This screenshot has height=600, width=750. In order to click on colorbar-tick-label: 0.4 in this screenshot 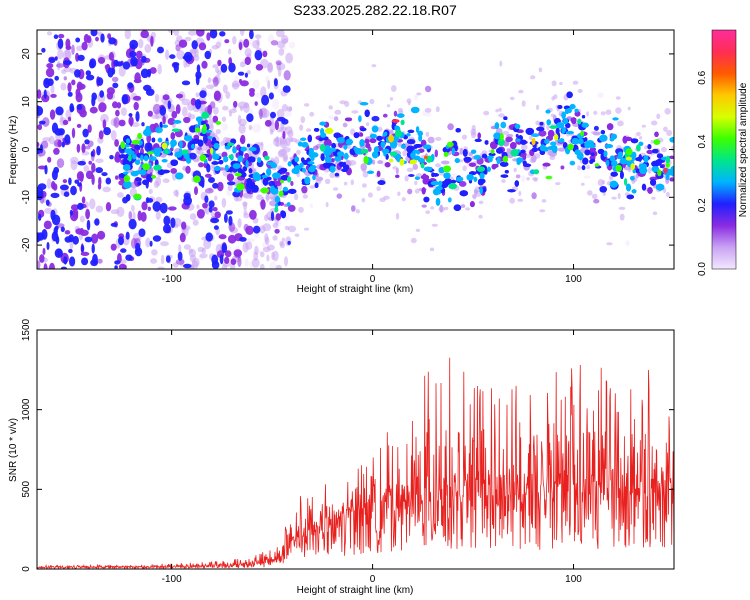, I will do `click(702, 141)`.